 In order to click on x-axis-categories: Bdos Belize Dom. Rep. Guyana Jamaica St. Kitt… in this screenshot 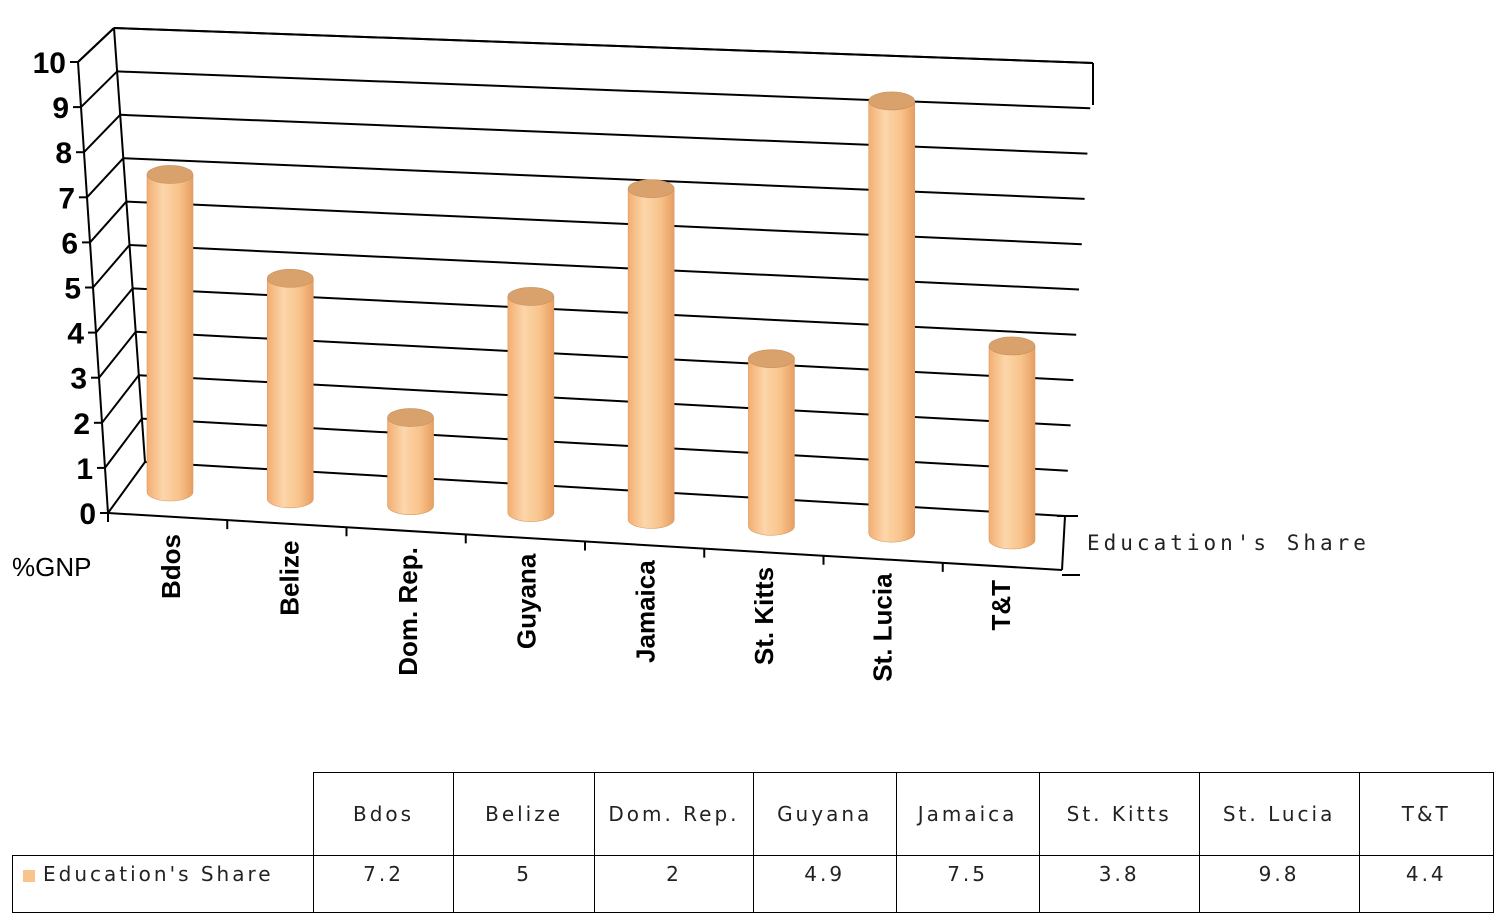, I will do `click(561, 597)`.